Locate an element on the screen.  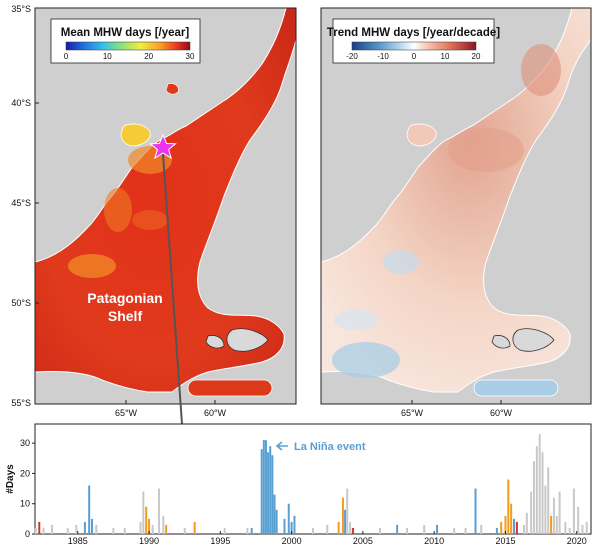
x-tick-label: 2015 is located at coordinates (505, 541).